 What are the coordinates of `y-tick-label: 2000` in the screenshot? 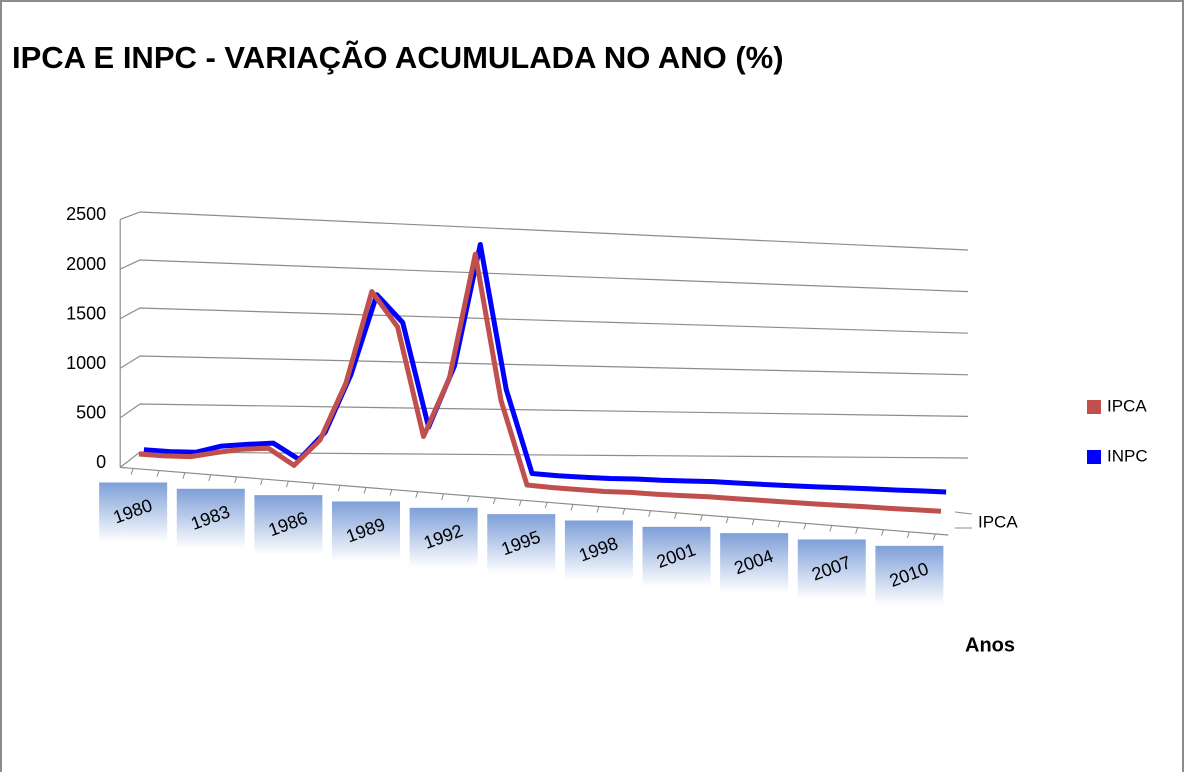 It's located at (86, 264).